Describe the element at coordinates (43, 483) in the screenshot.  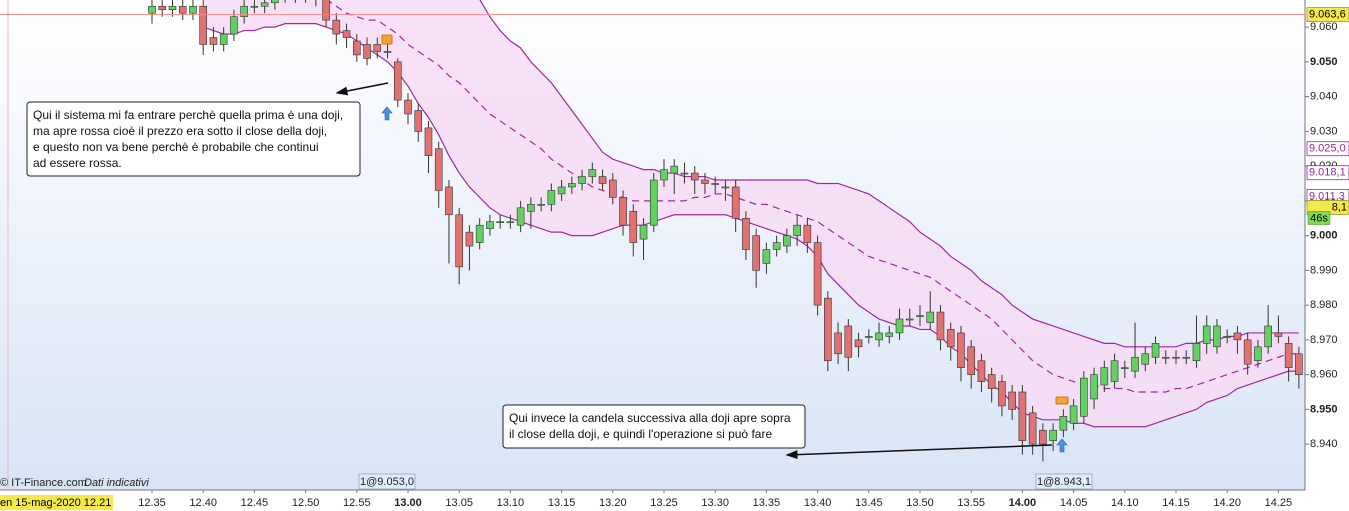
I see `source: © IT-Finance.com` at that location.